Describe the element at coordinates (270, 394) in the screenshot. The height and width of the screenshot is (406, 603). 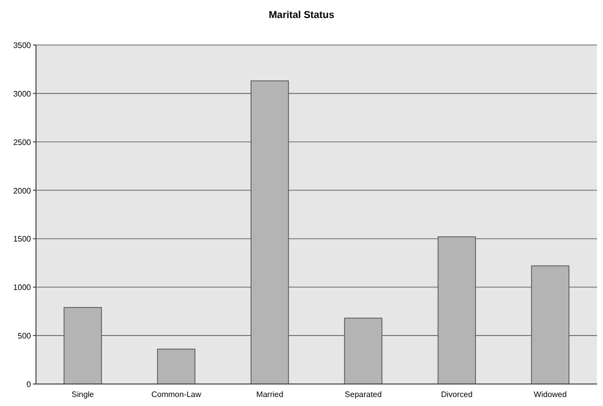
I see `x-tick-label: Married` at that location.